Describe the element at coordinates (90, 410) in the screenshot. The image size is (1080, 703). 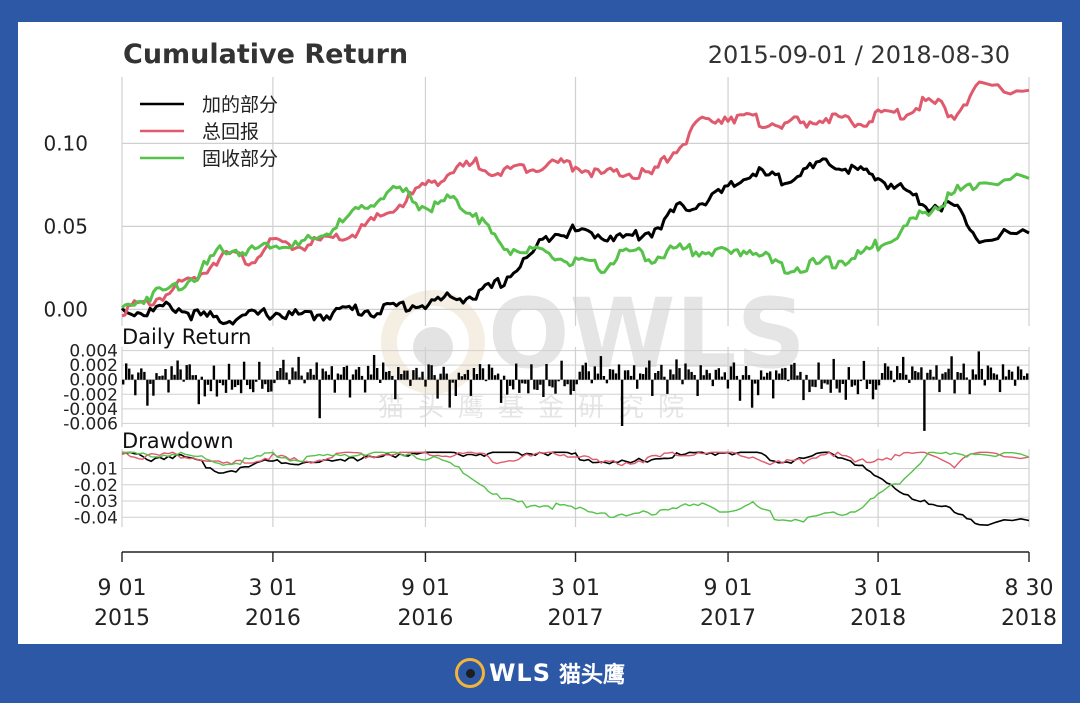
I see `y-tick-label: -0.004` at that location.